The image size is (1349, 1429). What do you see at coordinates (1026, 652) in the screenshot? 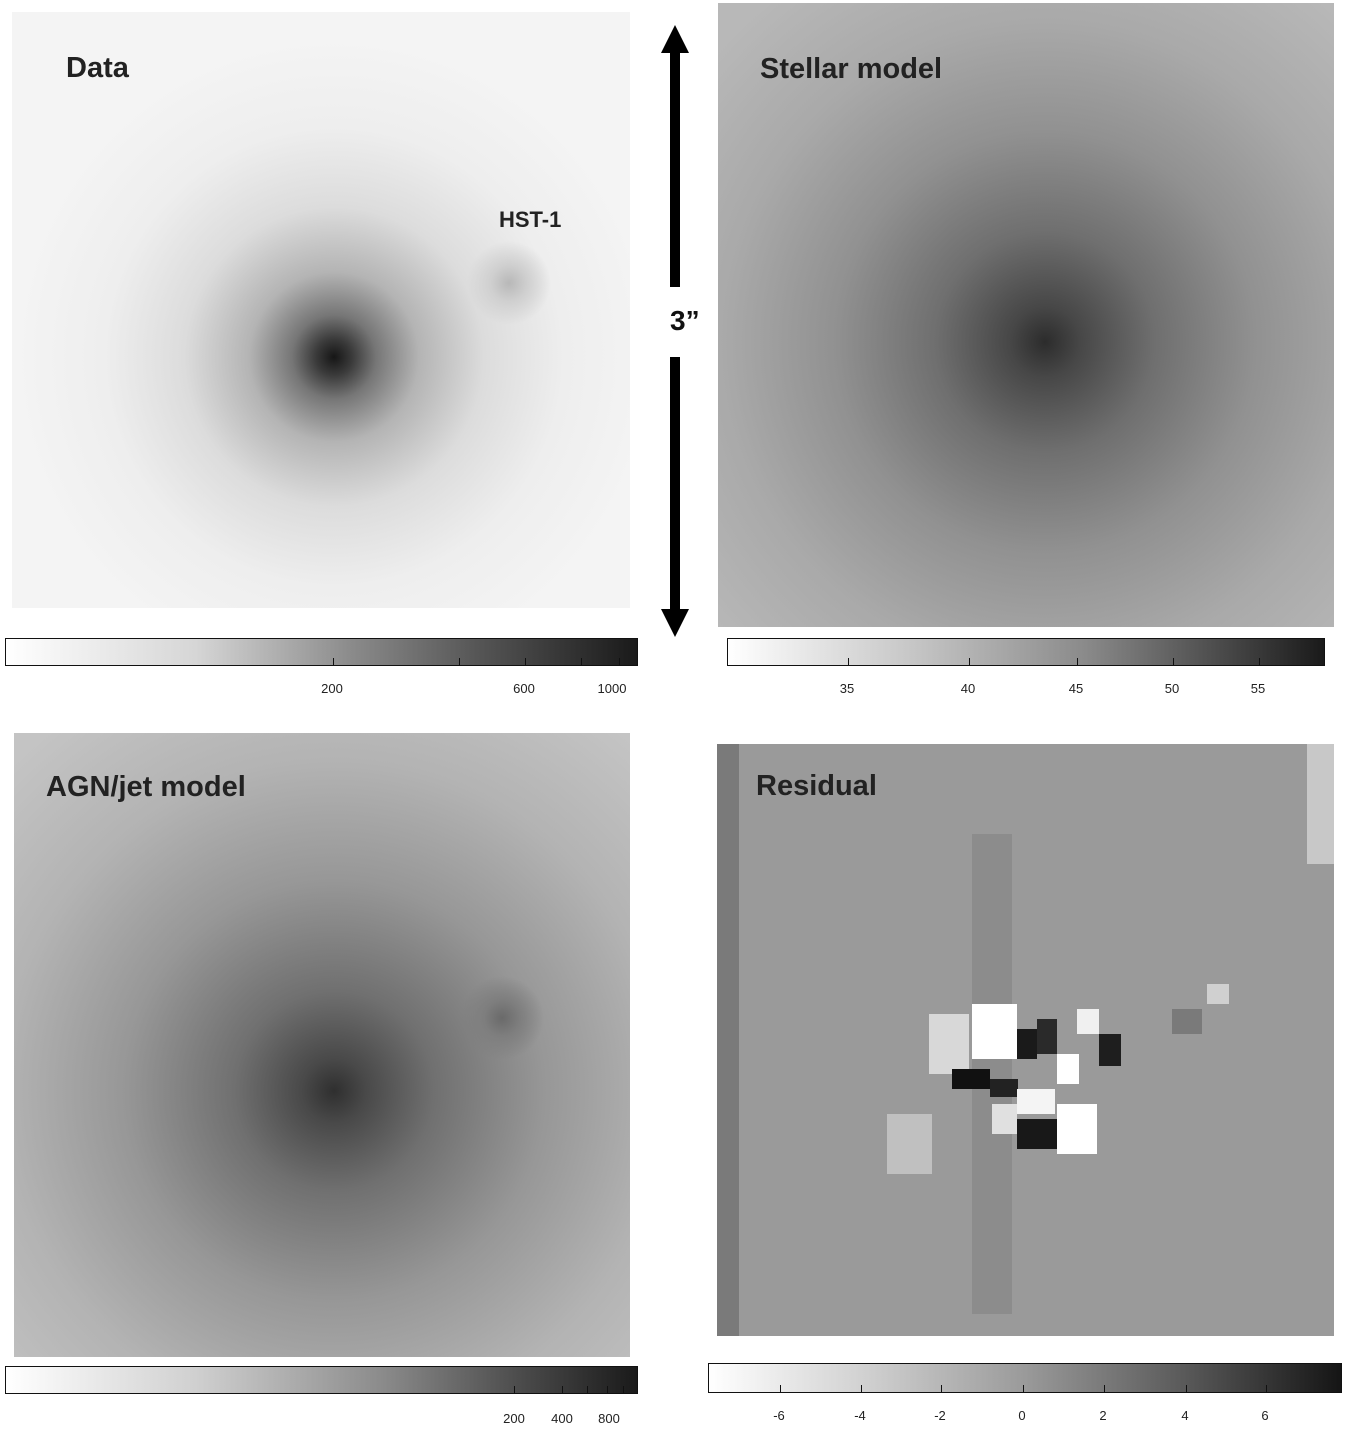
I see `stellar-colorbar` at bounding box center [1026, 652].